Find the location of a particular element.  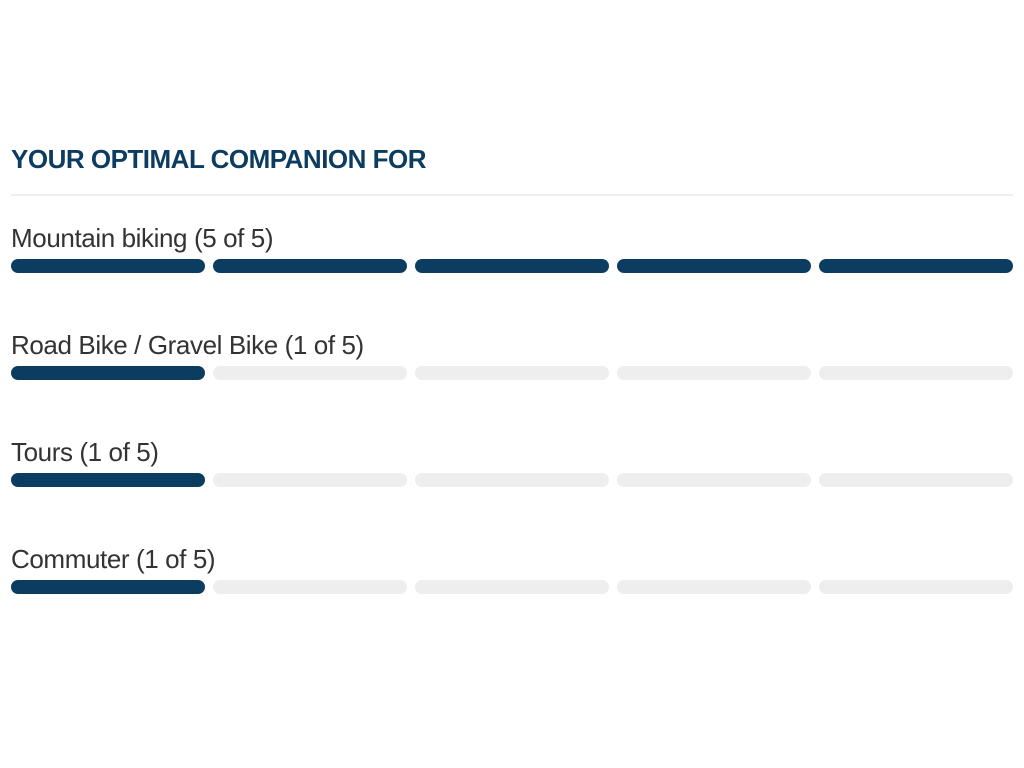

rating-label: Road Bike / Gravel Bike (1 of 5) is located at coordinates (187, 345).